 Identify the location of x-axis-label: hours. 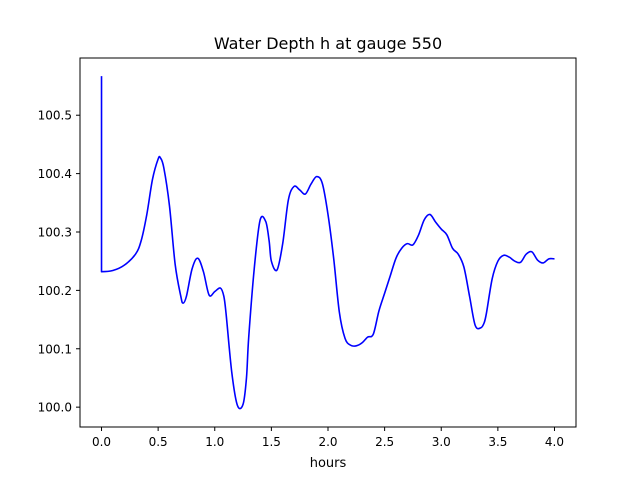
(328, 463).